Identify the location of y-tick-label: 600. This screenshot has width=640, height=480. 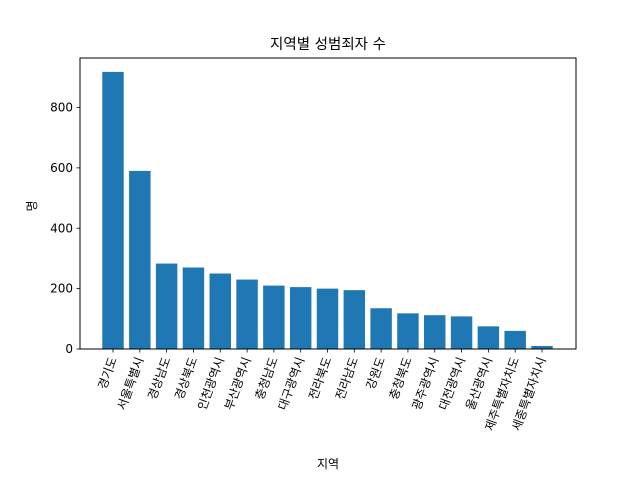
(61, 168).